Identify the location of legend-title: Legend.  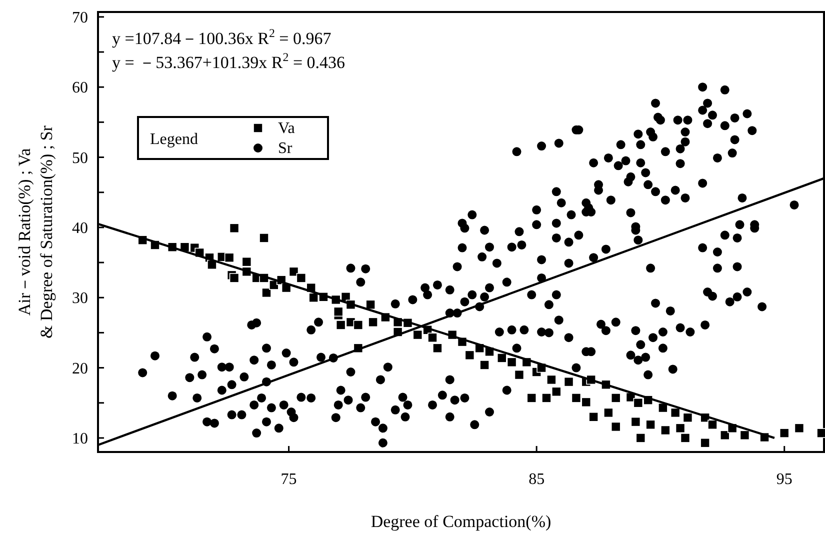
(174, 139).